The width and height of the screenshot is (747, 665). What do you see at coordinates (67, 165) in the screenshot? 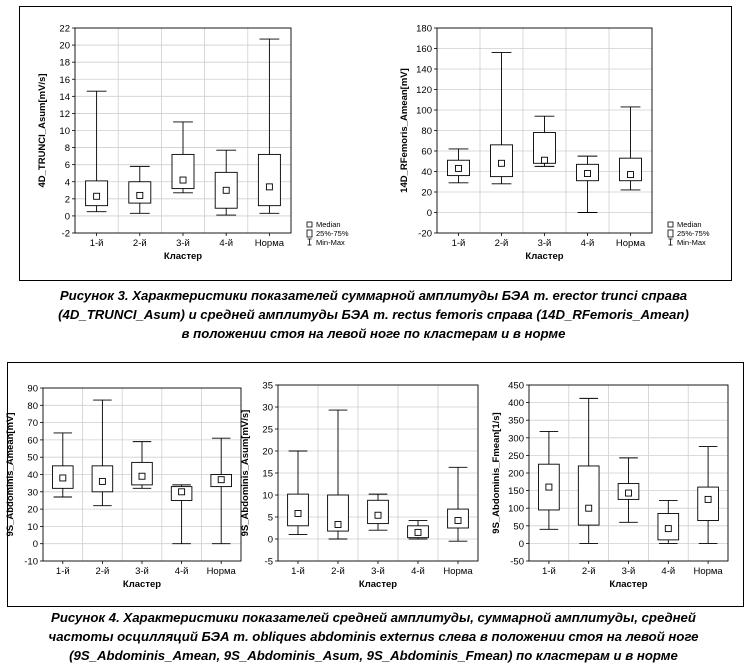
I see `y-tick-label: 6` at bounding box center [67, 165].